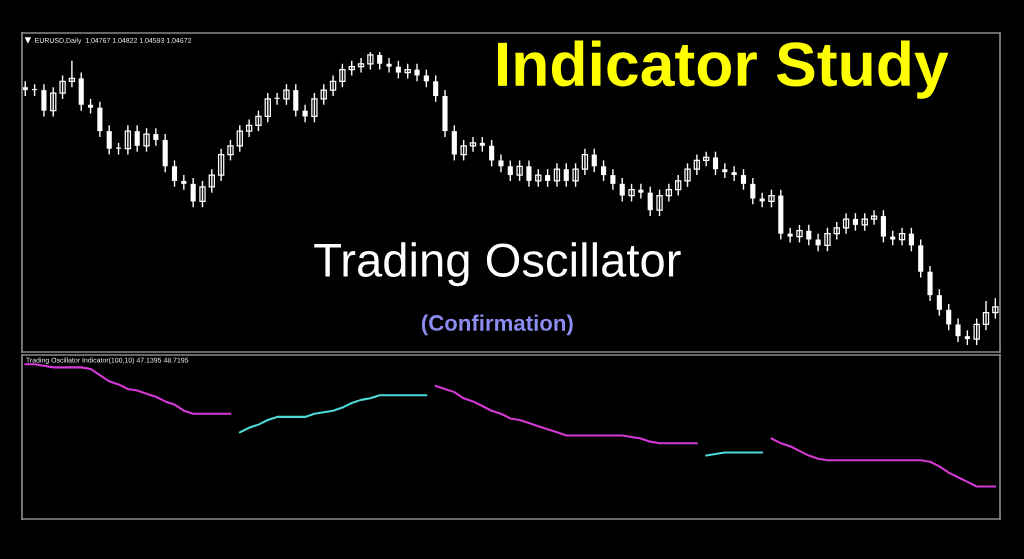 The width and height of the screenshot is (1024, 559). Describe the element at coordinates (497, 325) in the screenshot. I see `annotation: (Confirmation)` at that location.